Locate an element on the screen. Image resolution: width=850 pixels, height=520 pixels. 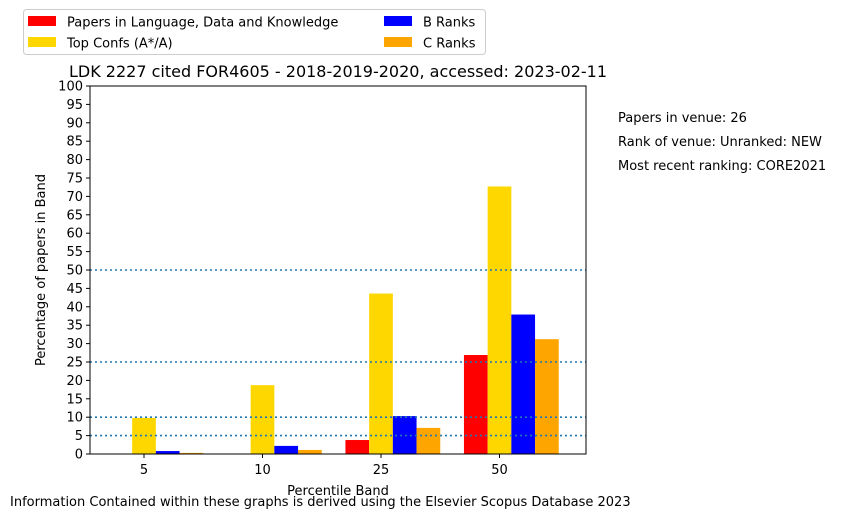
y-tick-label-50: 50 is located at coordinates (74, 271).